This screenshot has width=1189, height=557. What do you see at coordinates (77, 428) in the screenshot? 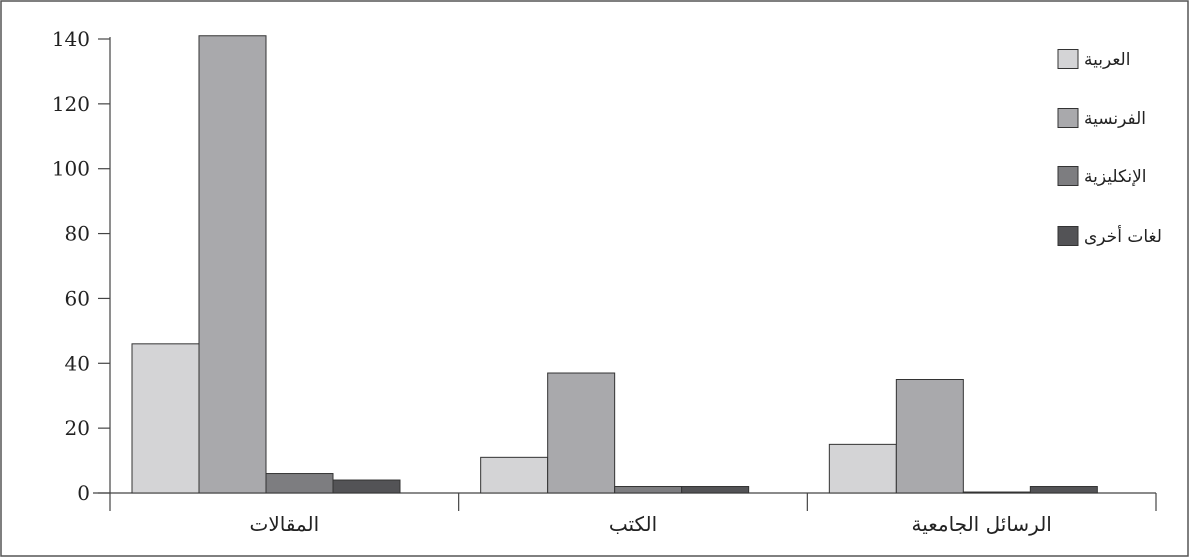
I see `y-tick-label: 20` at bounding box center [77, 428].